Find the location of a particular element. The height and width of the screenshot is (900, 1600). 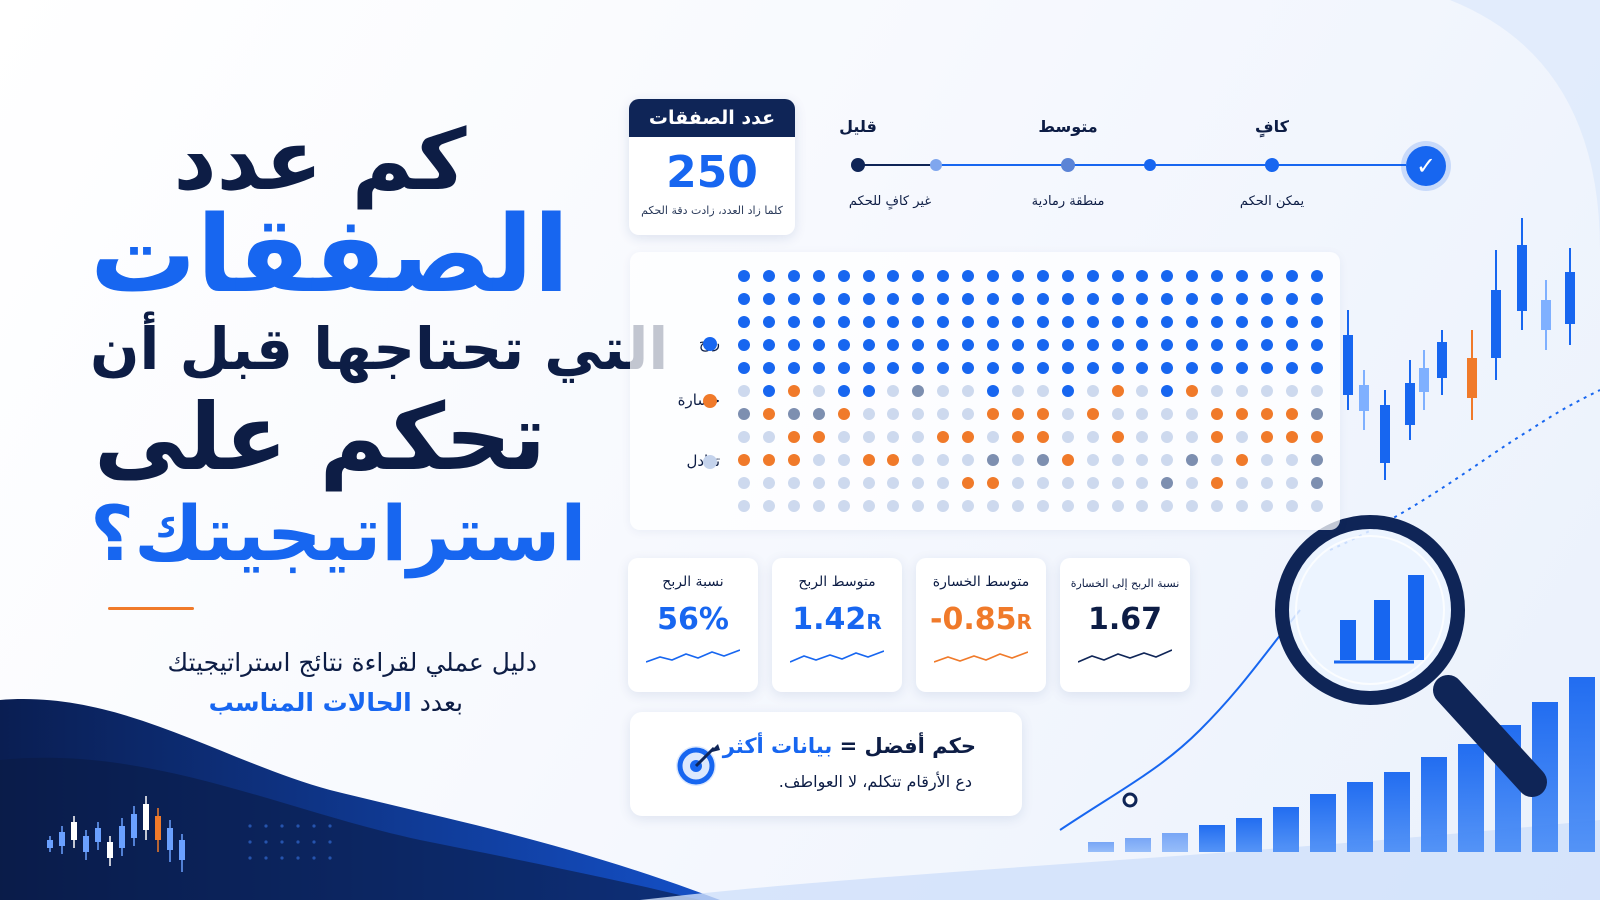

stat-title: متوسط الخسارة is located at coordinates (981, 582).